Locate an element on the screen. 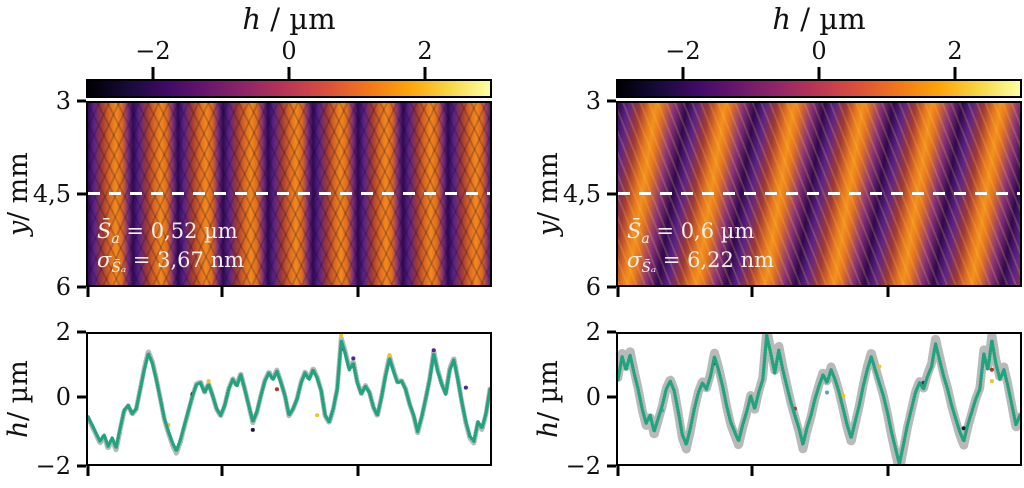  colorbar-tick-label: −2 is located at coordinates (683, 51).